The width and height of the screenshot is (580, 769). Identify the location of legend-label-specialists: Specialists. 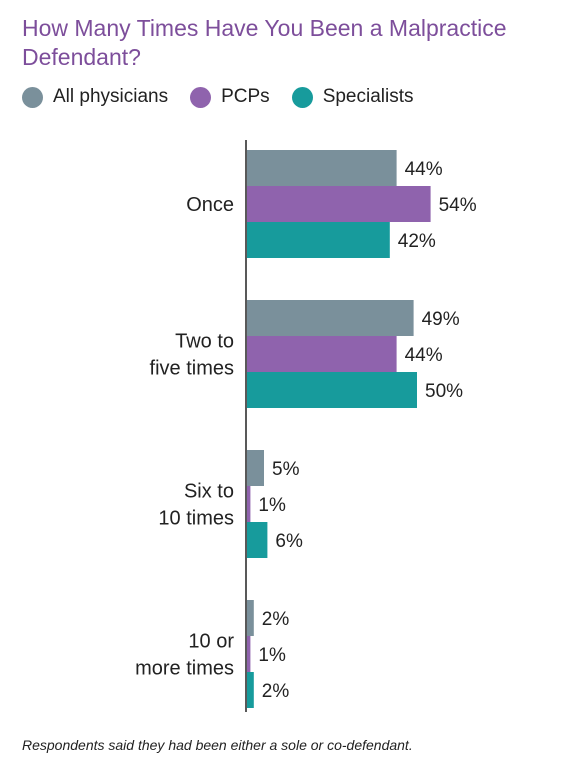
(368, 96).